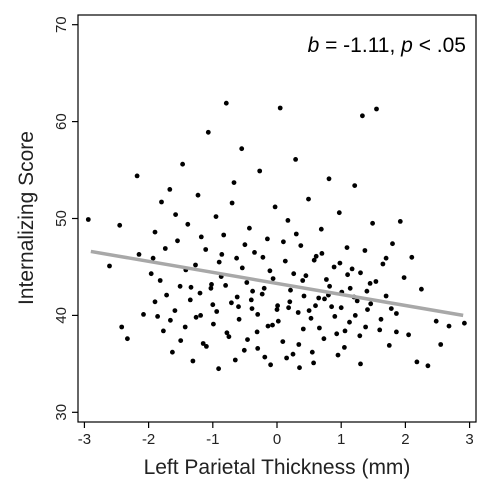  Describe the element at coordinates (61, 218) in the screenshot. I see `y-tick-label: 50` at that location.